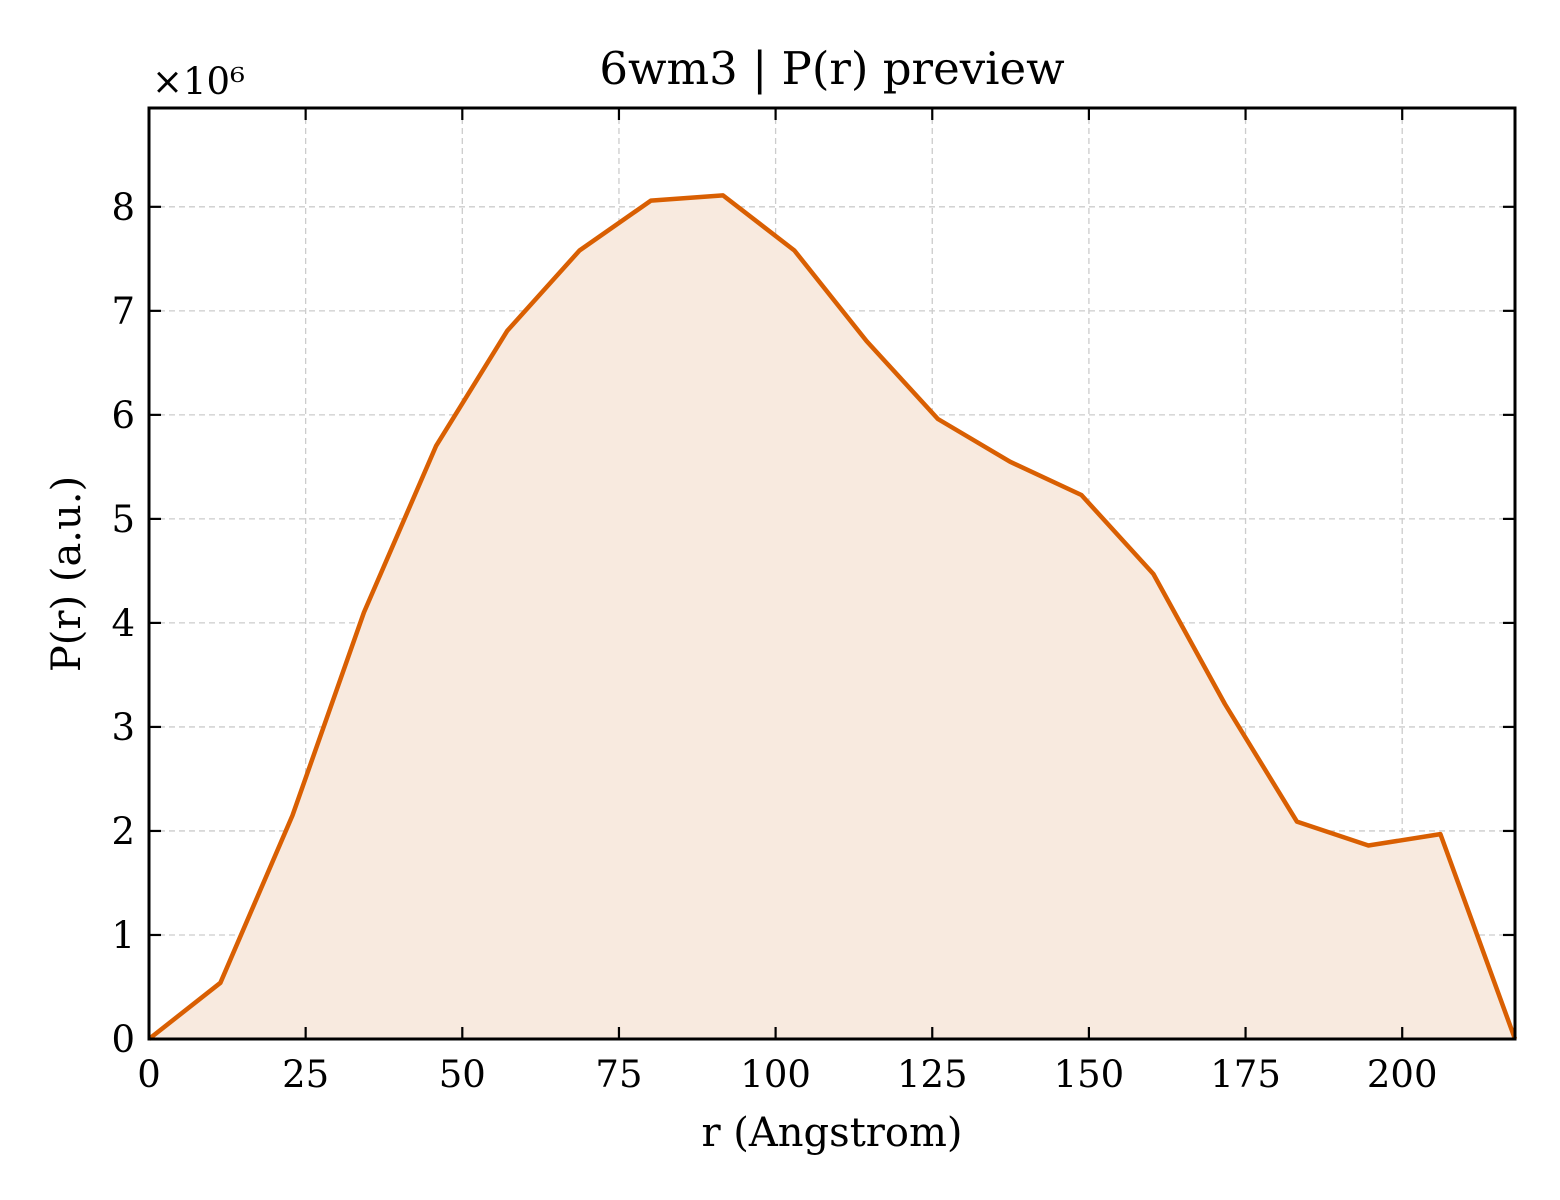  I want to click on y-tick-label: 3, so click(123, 727).